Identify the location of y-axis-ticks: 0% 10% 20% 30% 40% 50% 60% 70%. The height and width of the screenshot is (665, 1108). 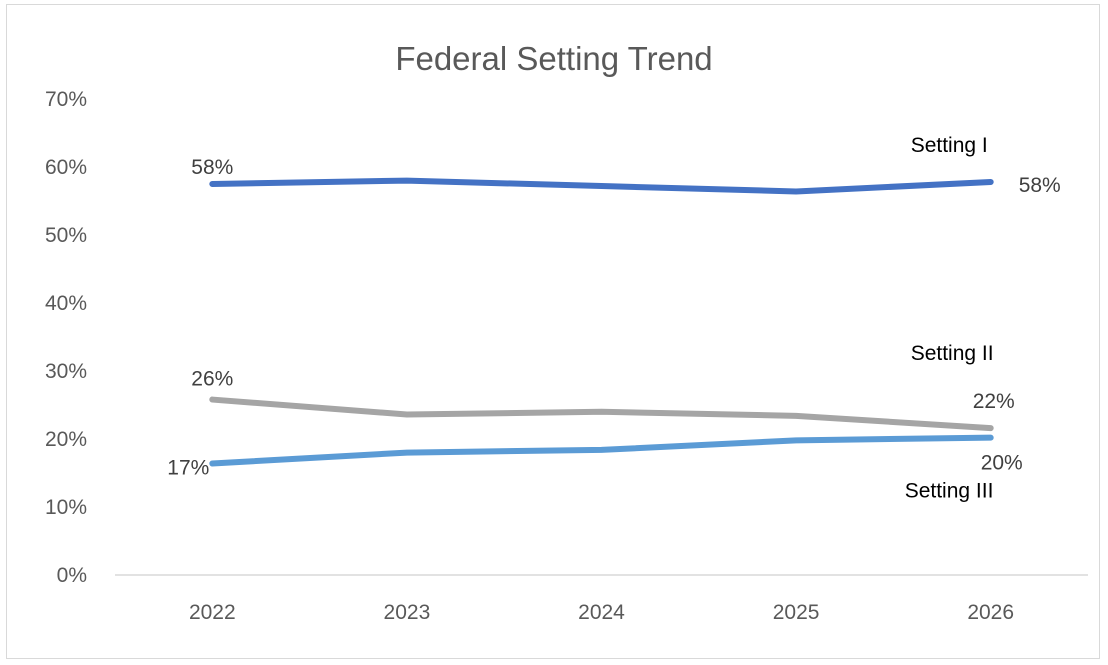
(66, 337).